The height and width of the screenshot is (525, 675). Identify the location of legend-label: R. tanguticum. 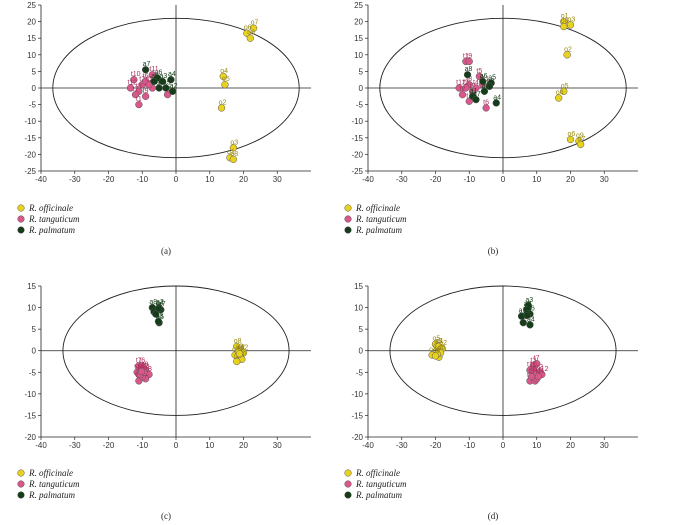
(54, 219).